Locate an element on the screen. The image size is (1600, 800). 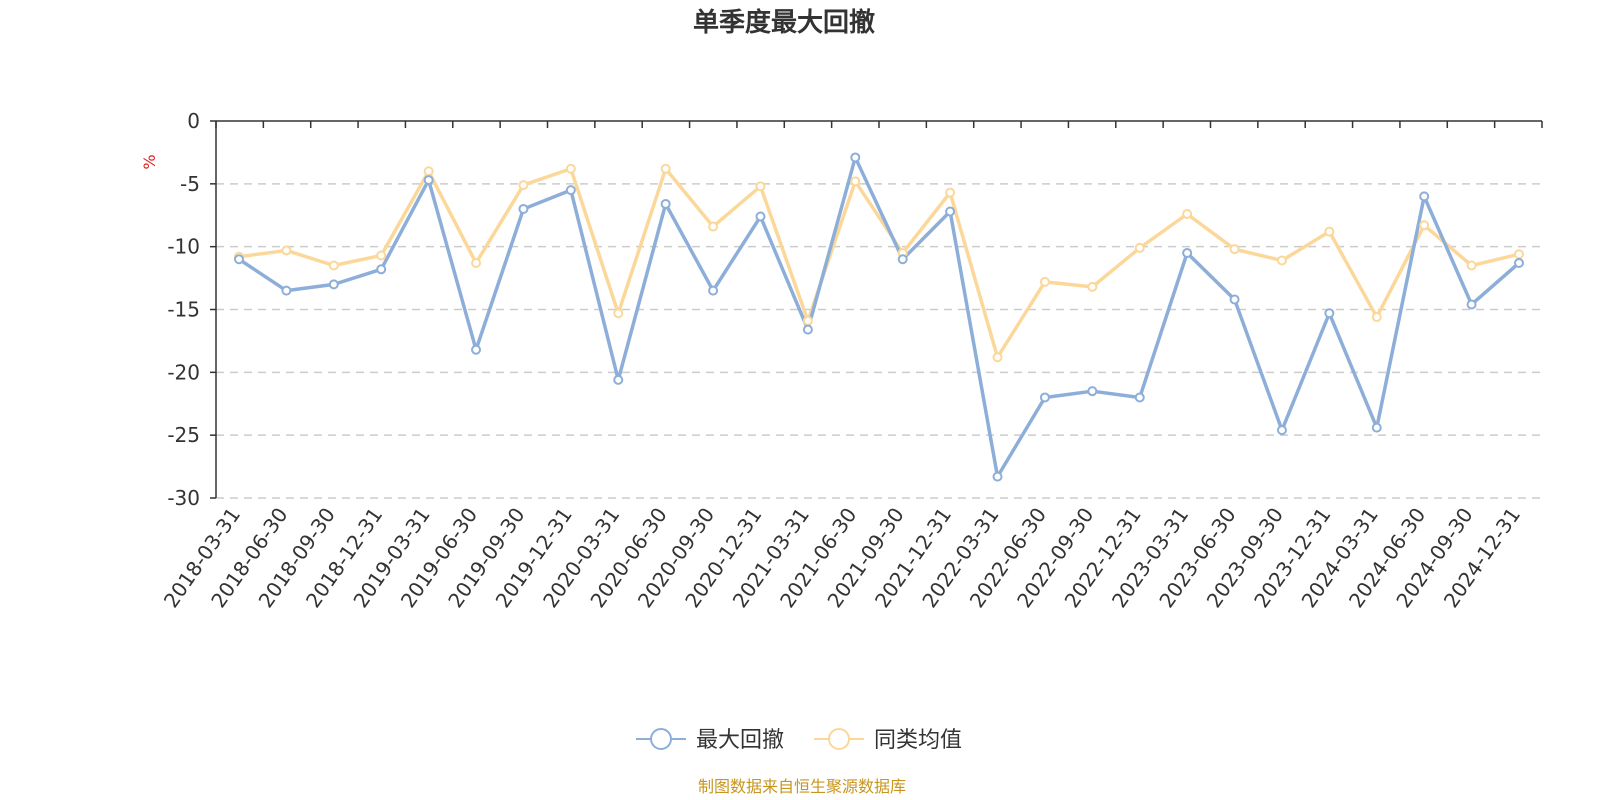
legend: 最大回撤 同类均值 is located at coordinates (799, 740).